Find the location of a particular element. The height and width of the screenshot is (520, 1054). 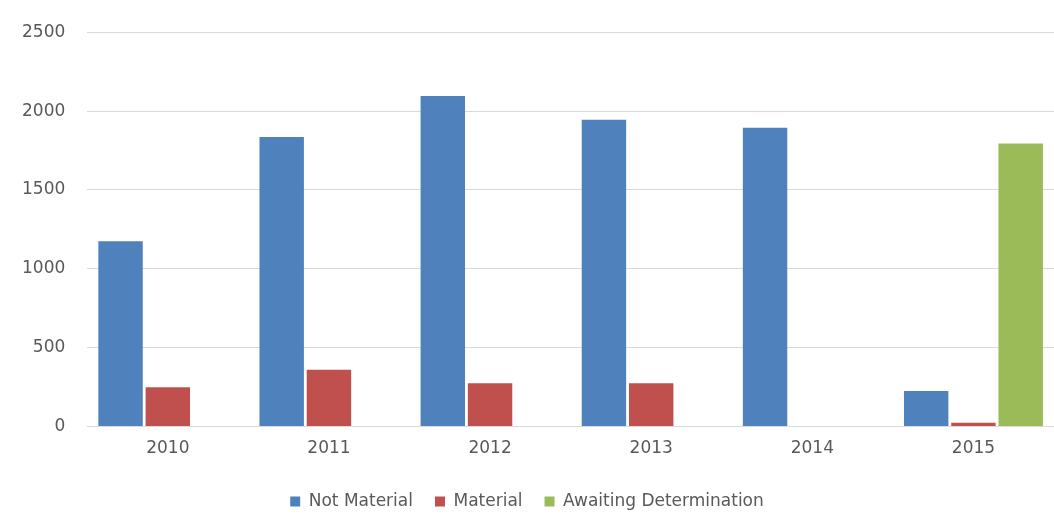

legend-label: Material is located at coordinates (488, 499).